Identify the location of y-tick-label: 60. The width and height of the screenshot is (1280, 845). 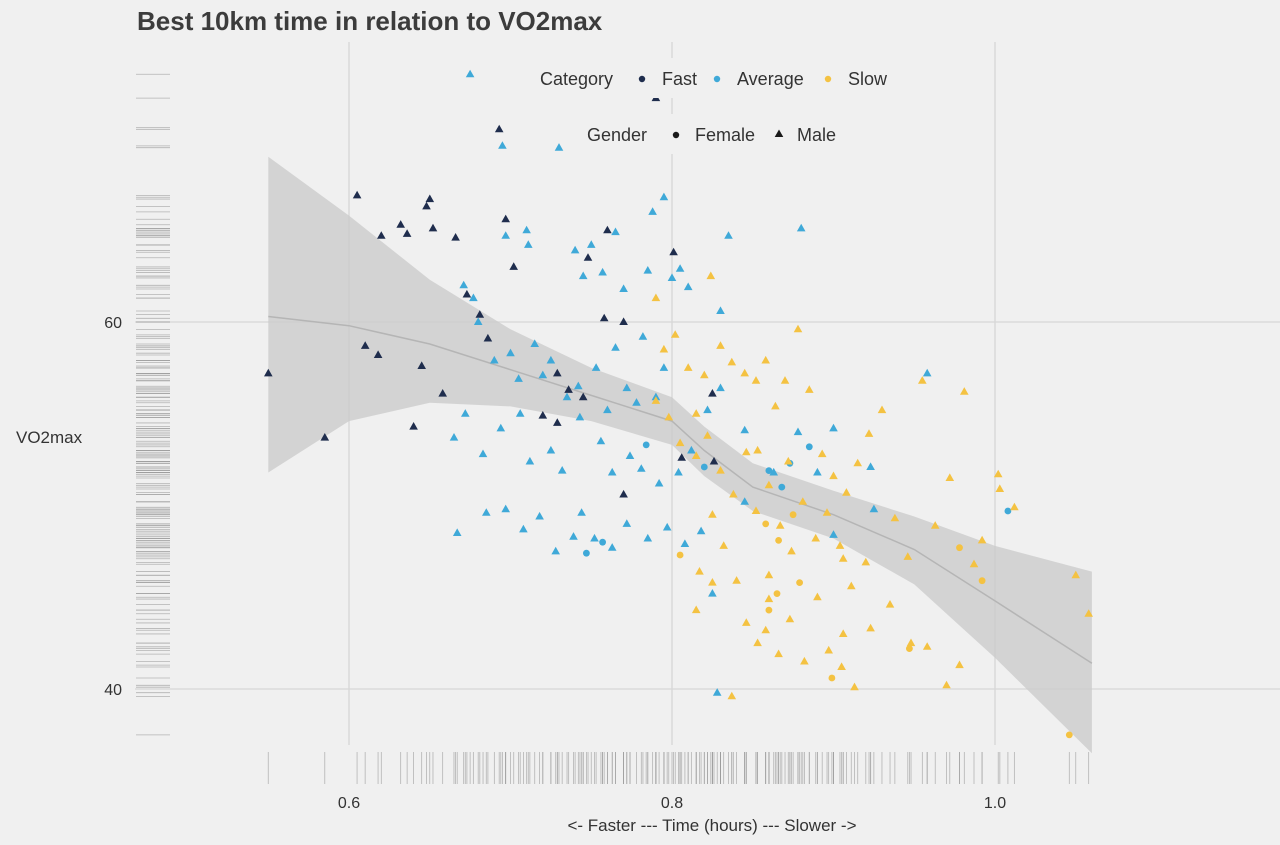
(113, 323).